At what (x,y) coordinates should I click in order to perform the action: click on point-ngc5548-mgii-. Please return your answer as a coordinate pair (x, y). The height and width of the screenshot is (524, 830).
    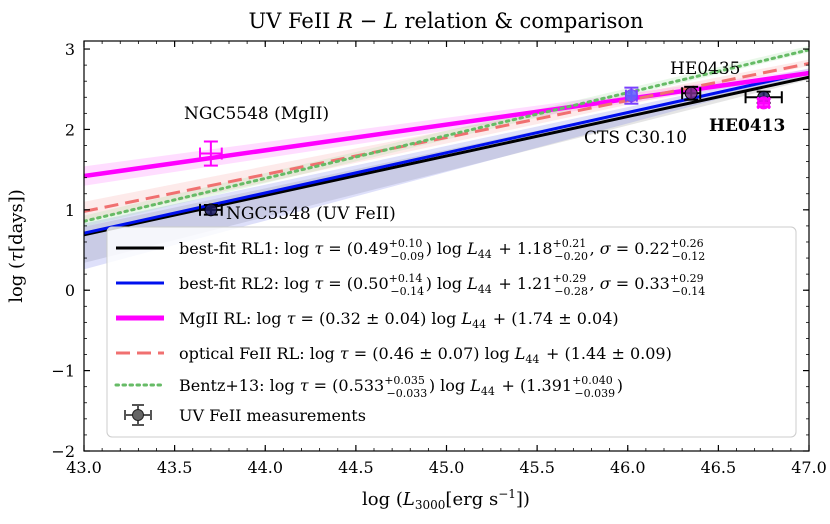
    Looking at the image, I should click on (211, 153).